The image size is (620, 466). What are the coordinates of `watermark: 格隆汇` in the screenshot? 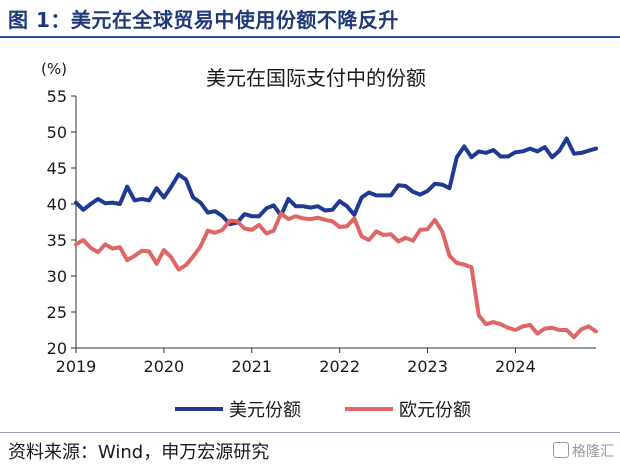 It's located at (583, 451).